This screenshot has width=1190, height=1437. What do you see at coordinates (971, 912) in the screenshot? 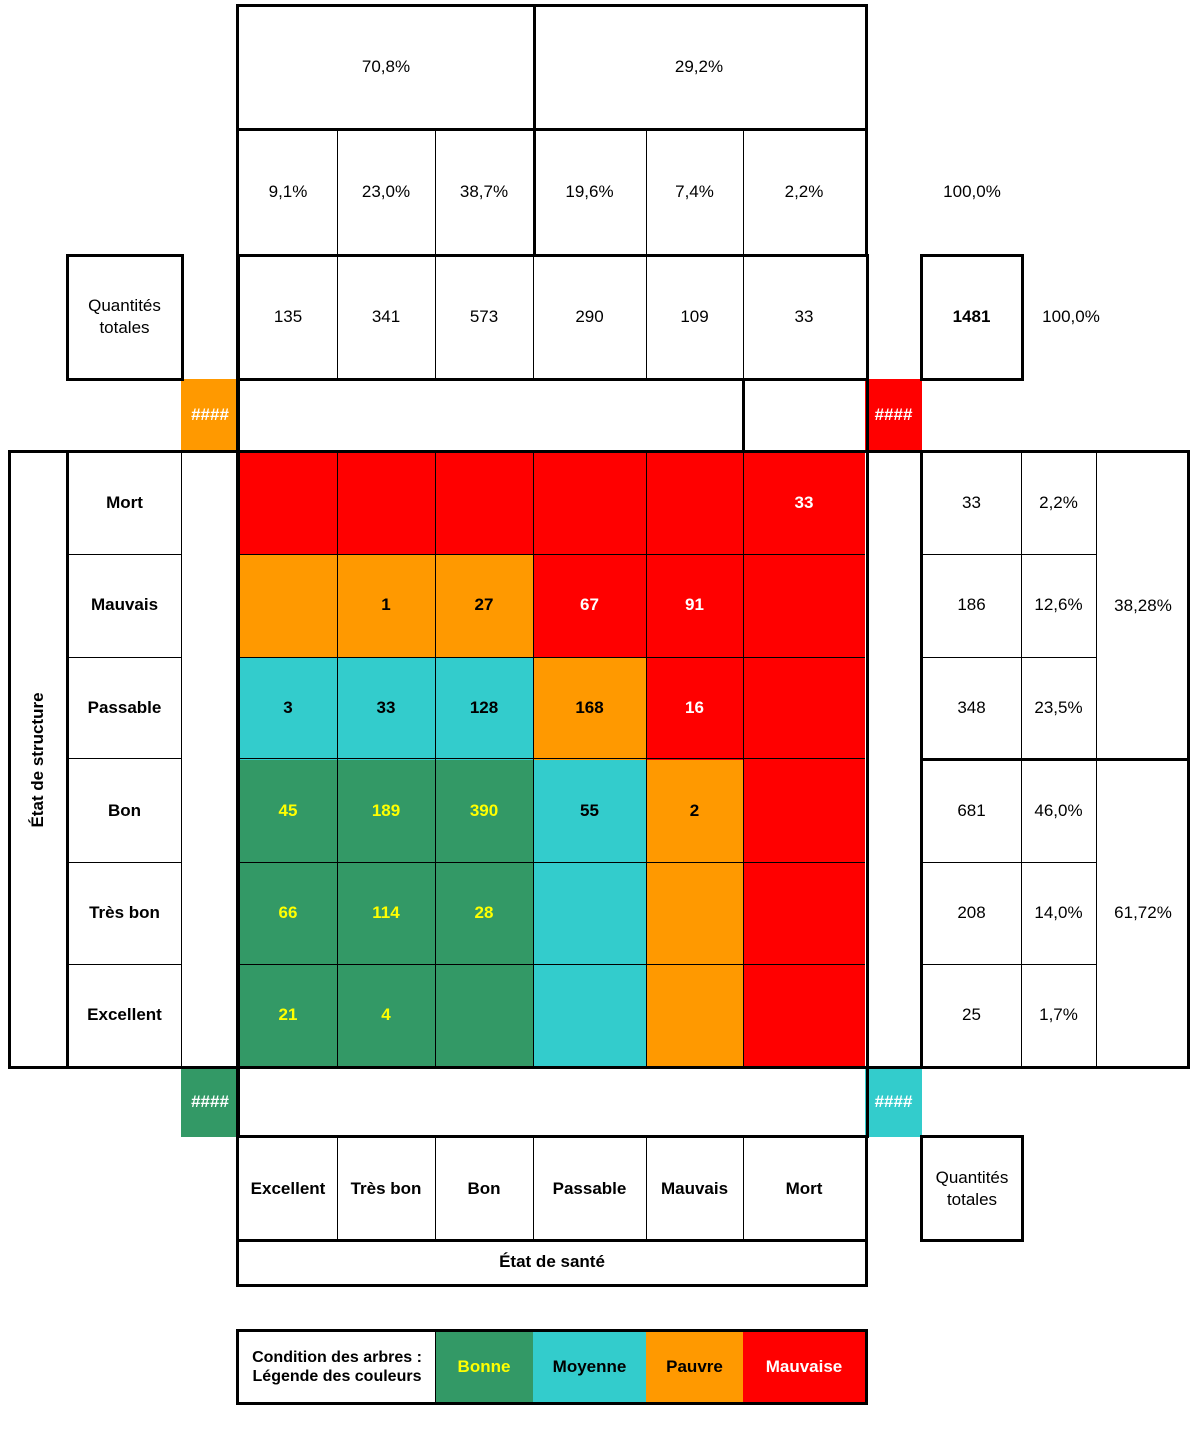
I see `row-total: 208` at bounding box center [971, 912].